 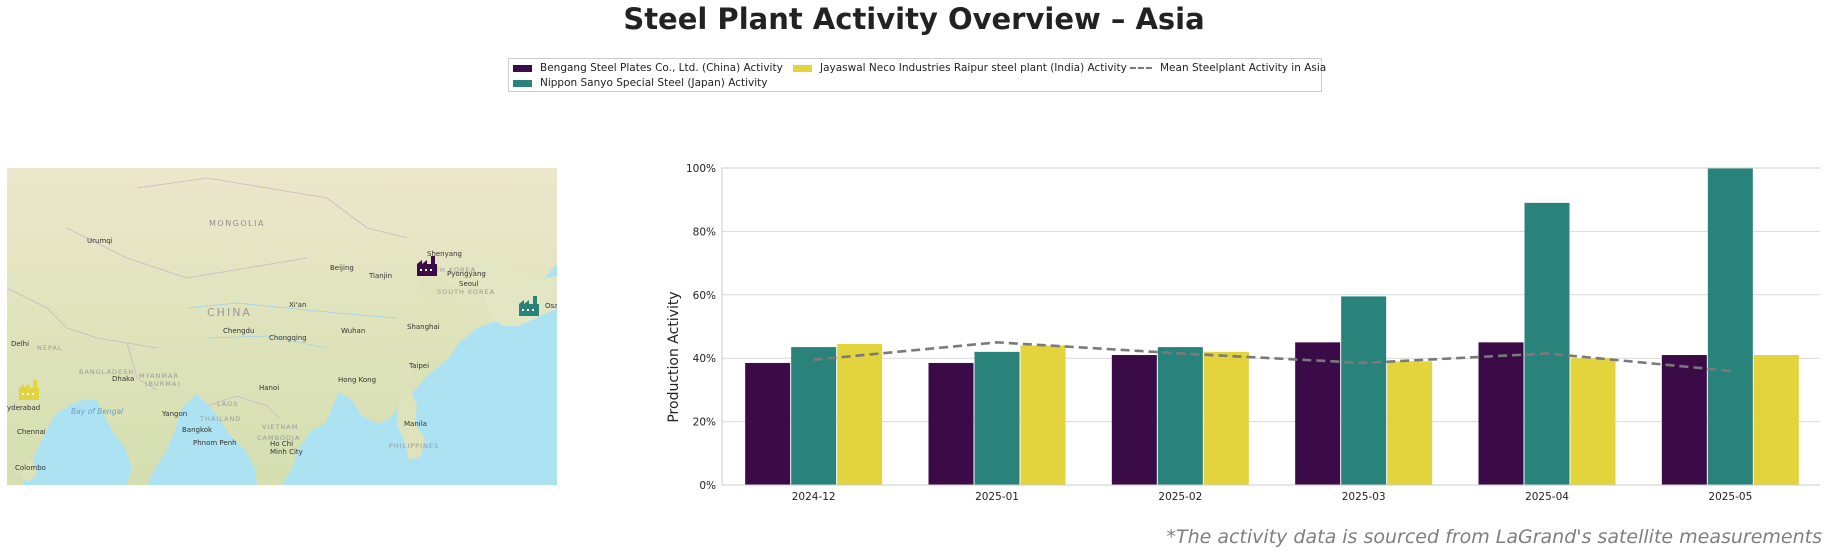 I want to click on map-borders, so click(x=207, y=298).